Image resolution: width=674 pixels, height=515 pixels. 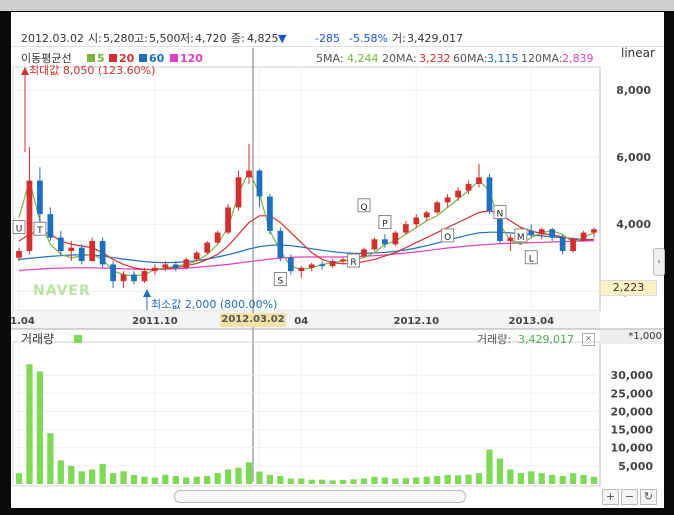 I want to click on change-value: -285, so click(x=327, y=38).